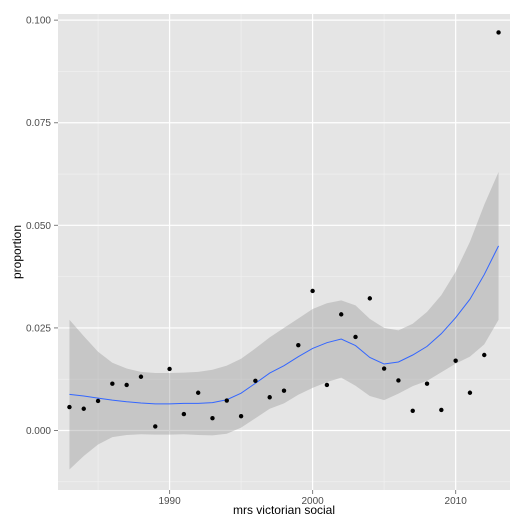 This screenshot has height=525, width=525. What do you see at coordinates (38, 431) in the screenshot?
I see `y-tick-label: 0.000` at bounding box center [38, 431].